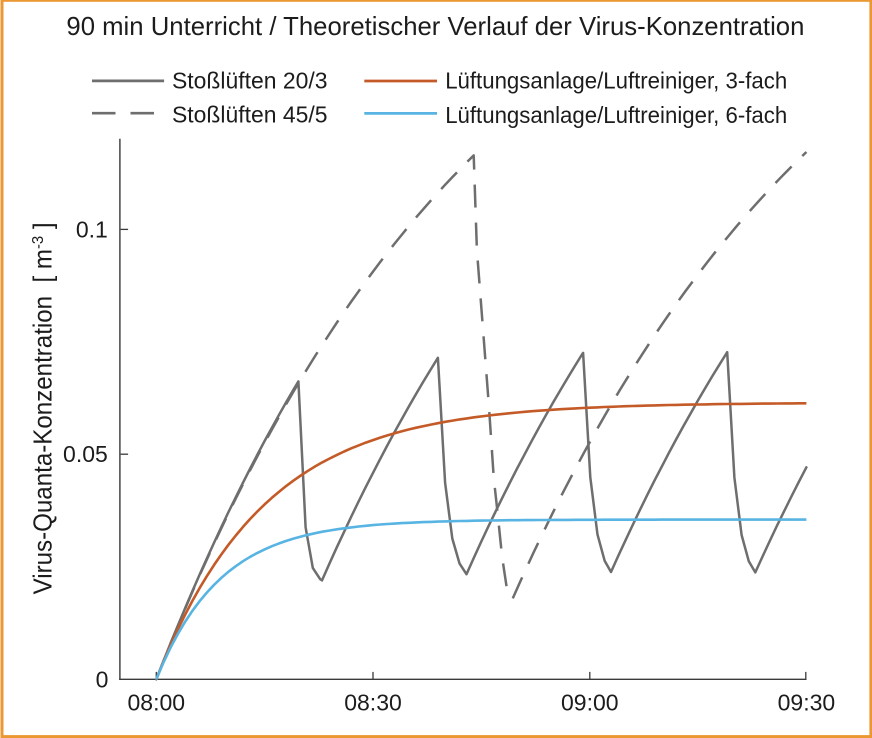 The height and width of the screenshot is (738, 872). What do you see at coordinates (616, 115) in the screenshot?
I see `svg-text:Lüftungsanlage/Luftreiniger, 6: Lüftungsanlage/Luftreiniger, 6-fach` at bounding box center [616, 115].